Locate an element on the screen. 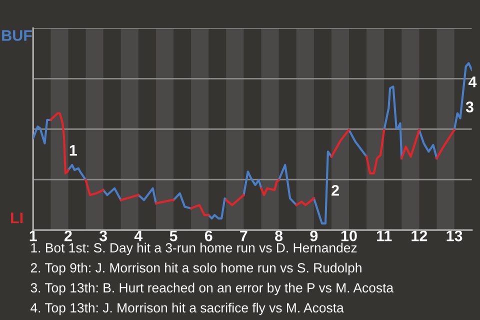 This screenshot has width=480, height=320. text: 2. Top 9th: J. Morrison hit a solo home run vs S. Rudolph is located at coordinates (196, 269).